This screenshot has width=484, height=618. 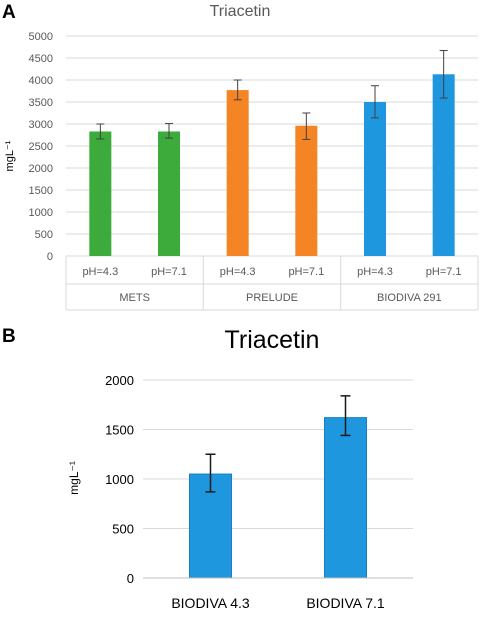 I want to click on a-group-label: PRELUDE, so click(x=272, y=298).